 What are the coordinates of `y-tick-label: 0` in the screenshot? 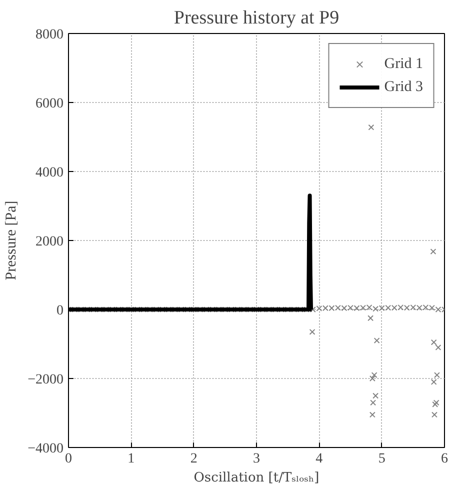 It's located at (60, 311).